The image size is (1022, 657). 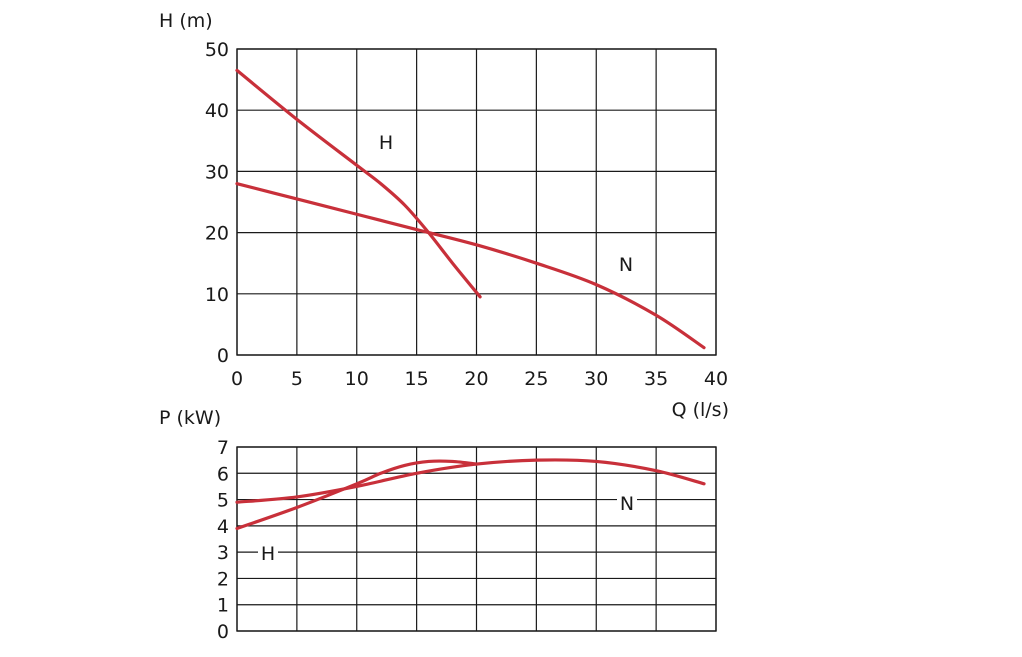 What do you see at coordinates (656, 379) in the screenshot?
I see `x-tick-label: 35` at bounding box center [656, 379].